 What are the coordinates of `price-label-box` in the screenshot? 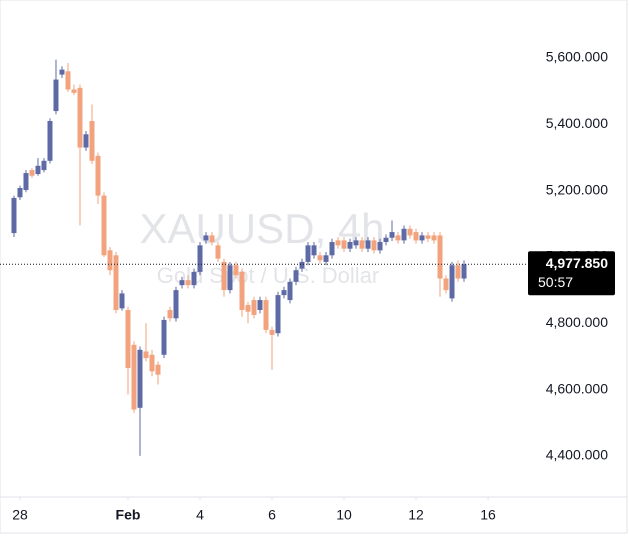 It's located at (571, 273).